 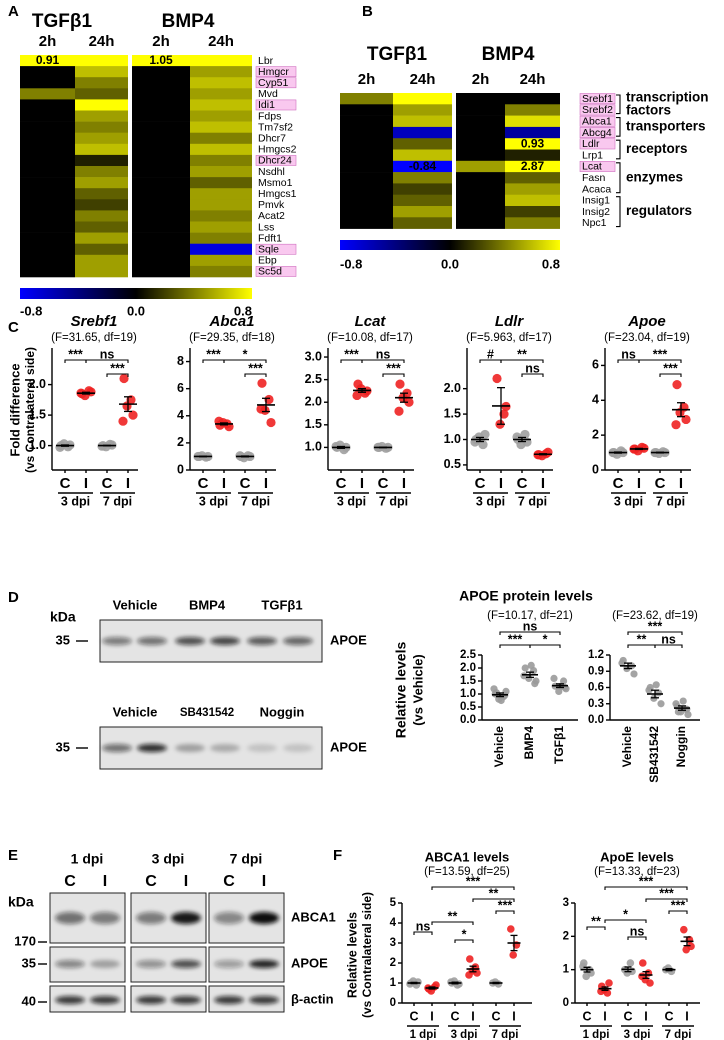 I want to click on colorbar-tick-label: 0.0, so click(x=136, y=310).